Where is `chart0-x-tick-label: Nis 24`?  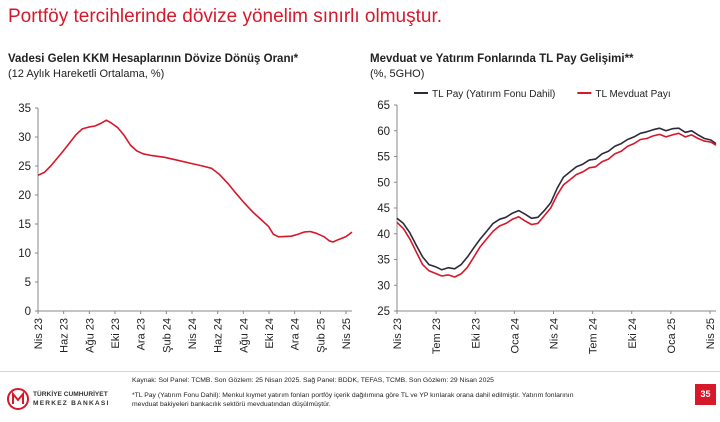
chart0-x-tick-label: Nis 24 is located at coordinates (193, 333).